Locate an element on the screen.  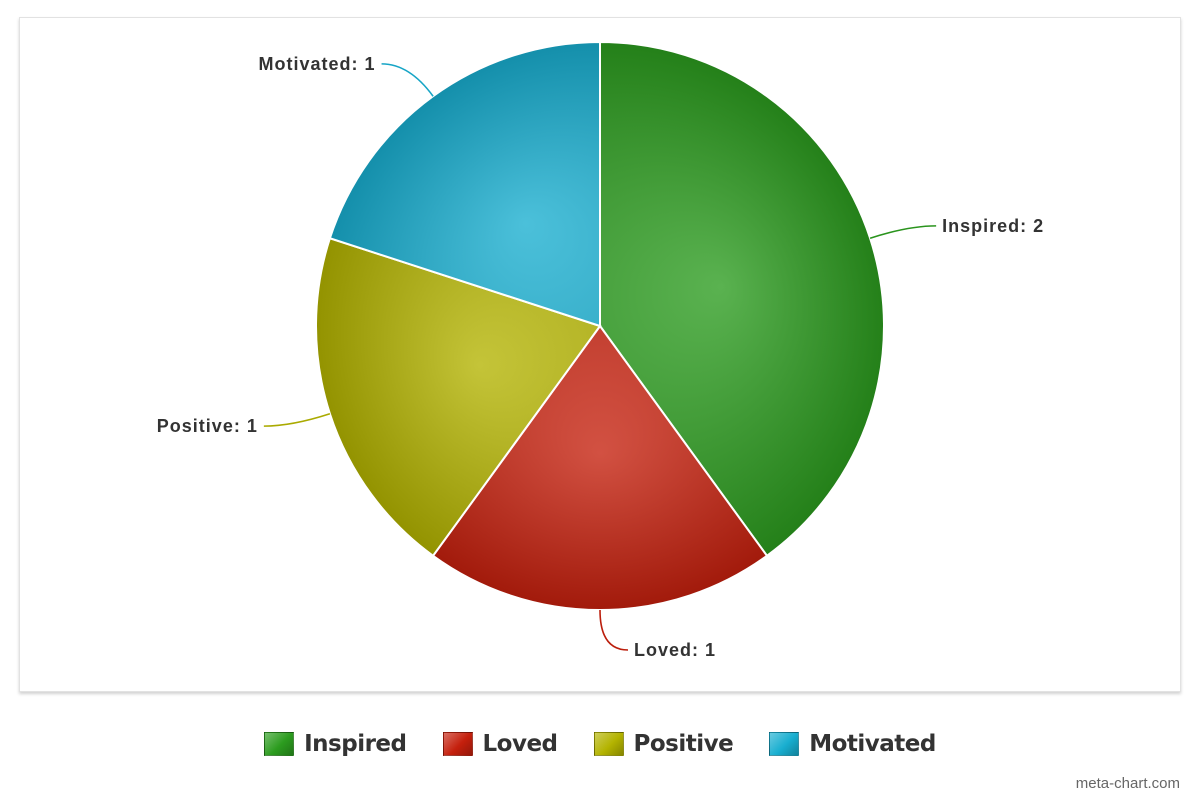
leader-line-motivated is located at coordinates (407, 80).